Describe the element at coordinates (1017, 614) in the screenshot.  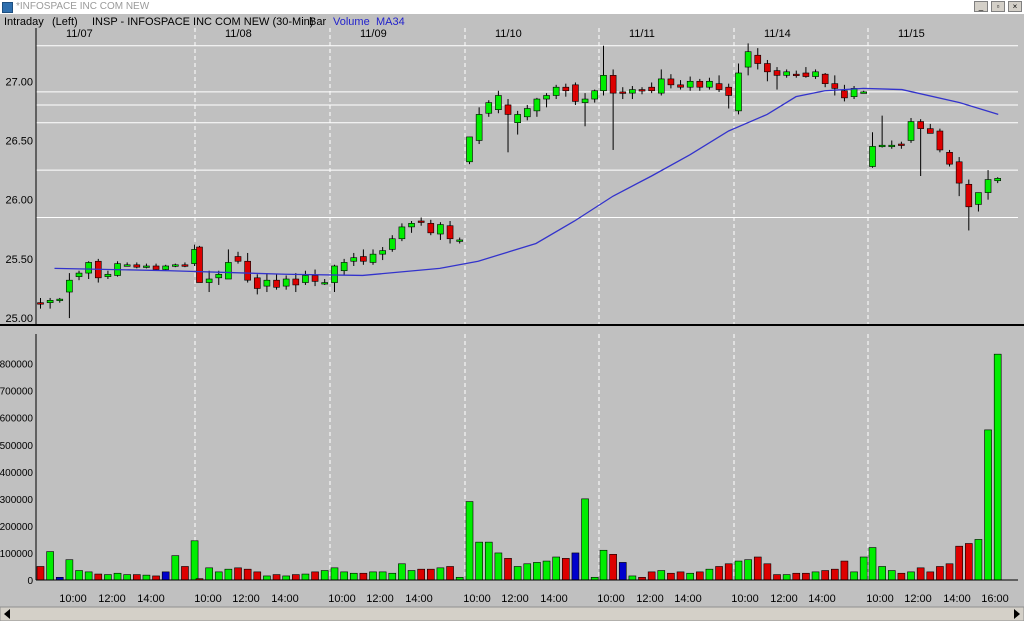
I see `scroll-right-icon` at that location.